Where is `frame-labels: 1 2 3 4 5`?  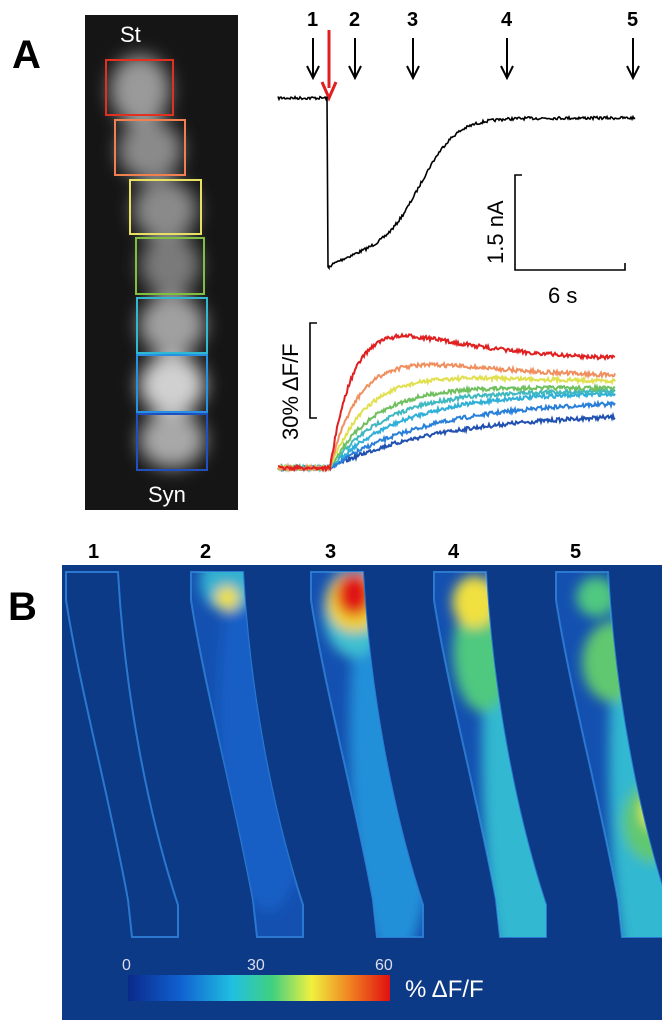 frame-labels: 1 2 3 4 5 is located at coordinates (334, 552).